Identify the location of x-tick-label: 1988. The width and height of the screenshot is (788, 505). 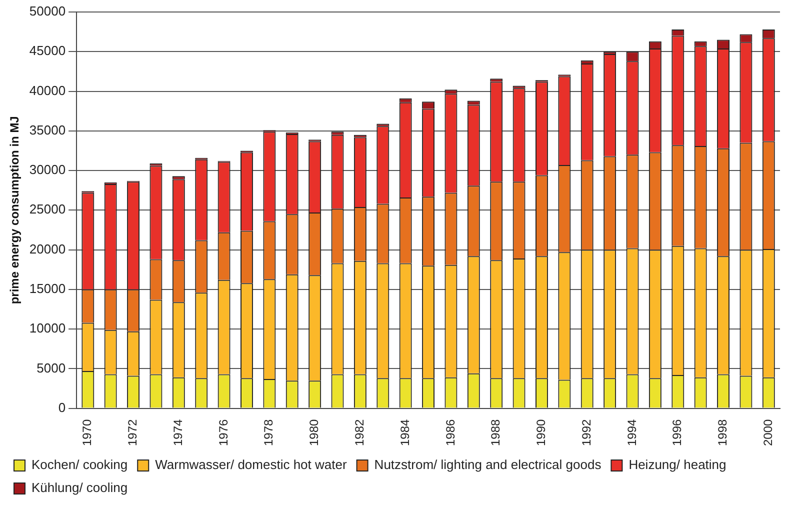
(495, 432).